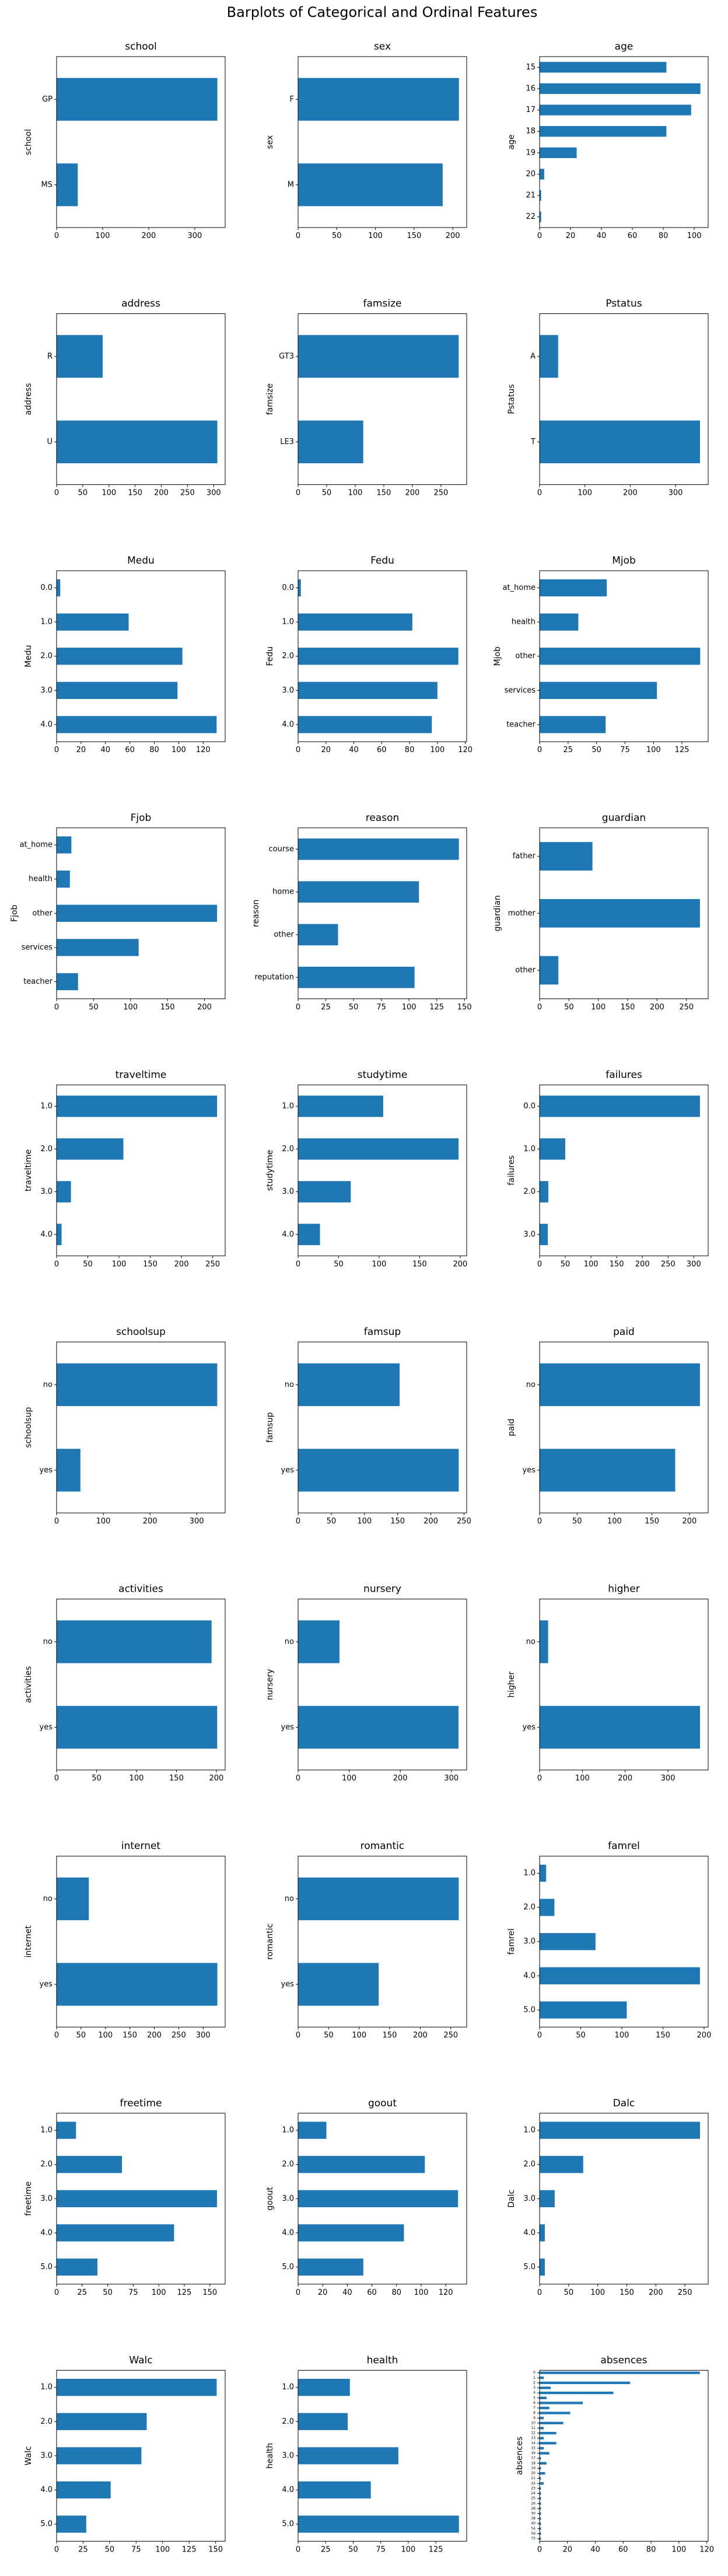  What do you see at coordinates (141, 561) in the screenshot?
I see `subplot-title: Medu` at bounding box center [141, 561].